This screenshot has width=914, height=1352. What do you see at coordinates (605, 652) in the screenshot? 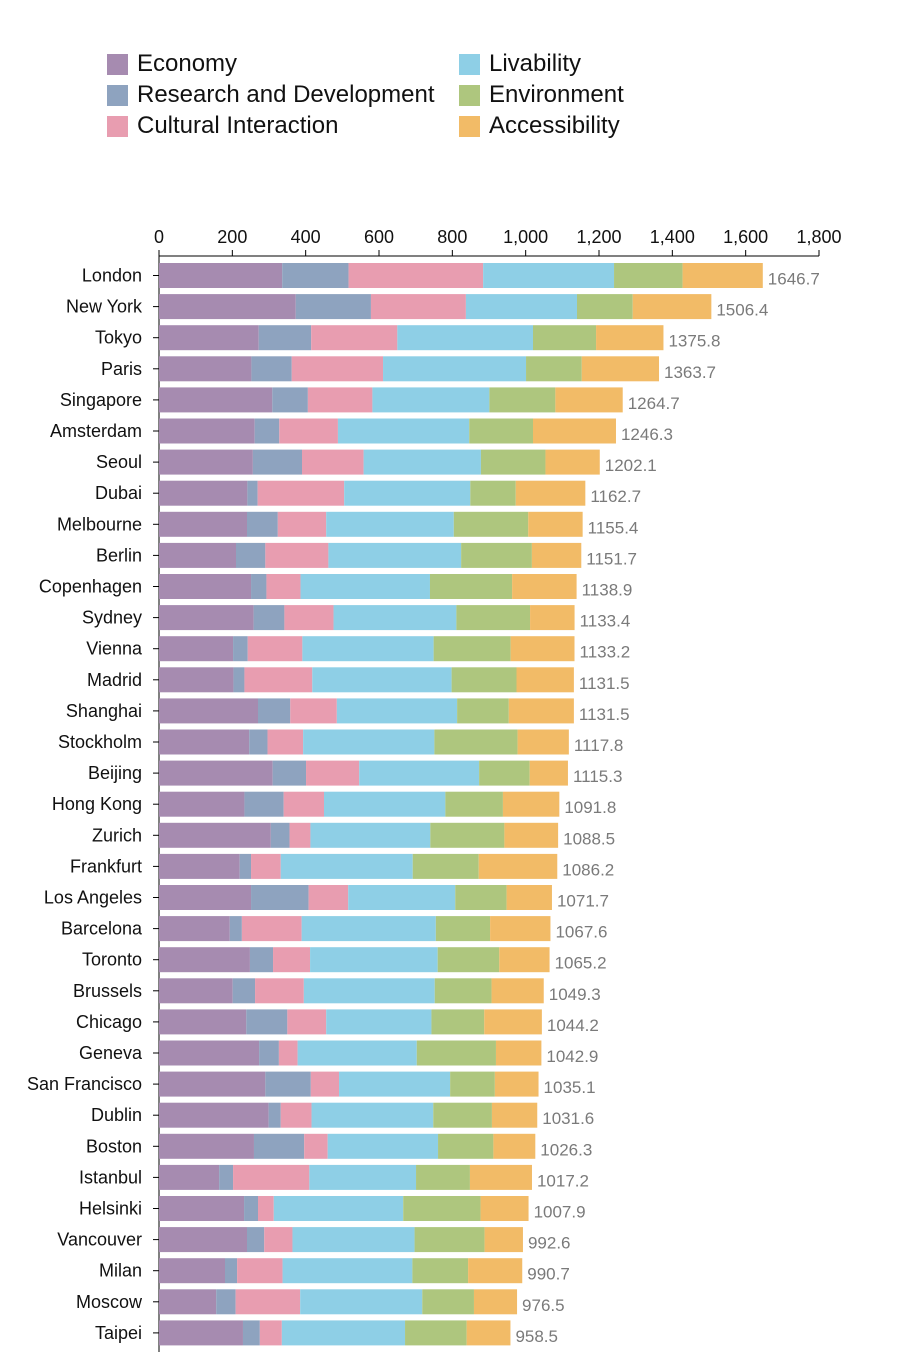
I see `total-label: 1133.2` at bounding box center [605, 652].